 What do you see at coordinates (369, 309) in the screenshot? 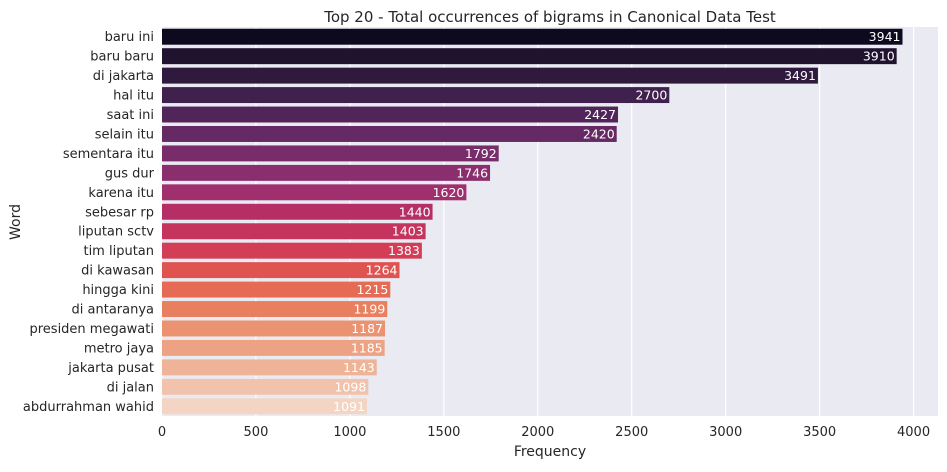
I see `bar-value-label: 1199` at bounding box center [369, 309].